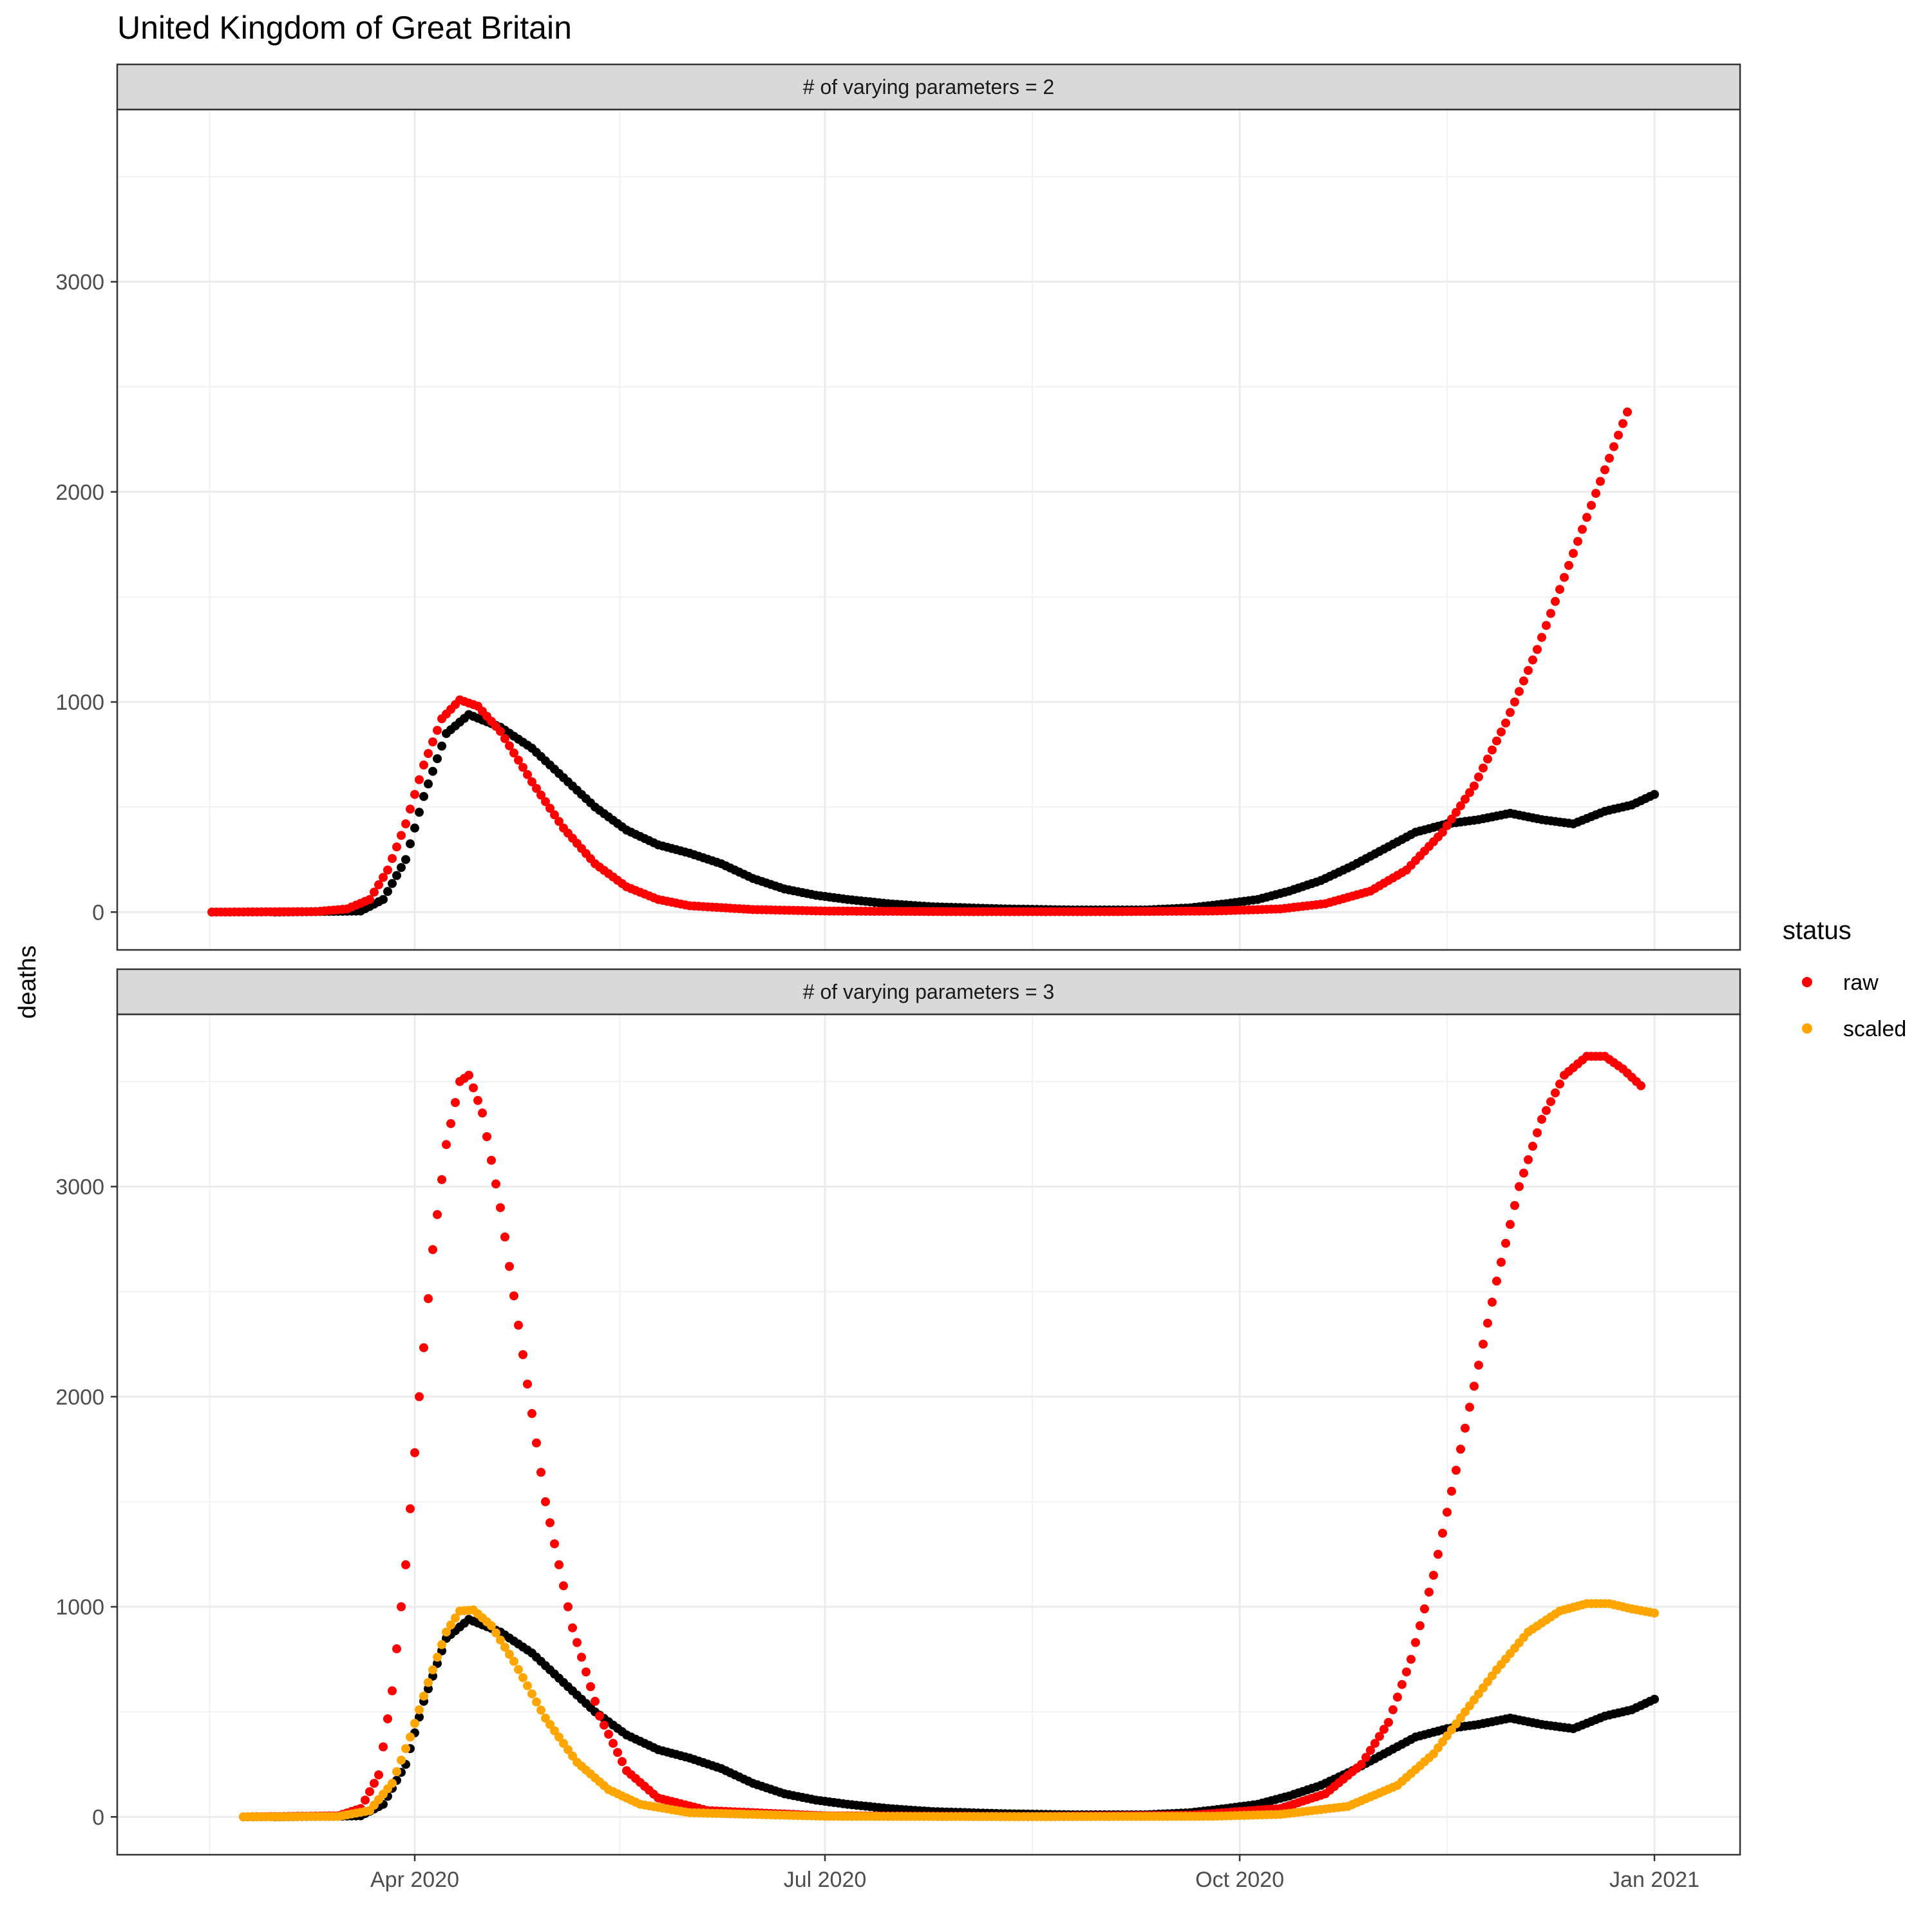 The height and width of the screenshot is (1932, 1932). I want to click on strip-background, so click(929, 87).